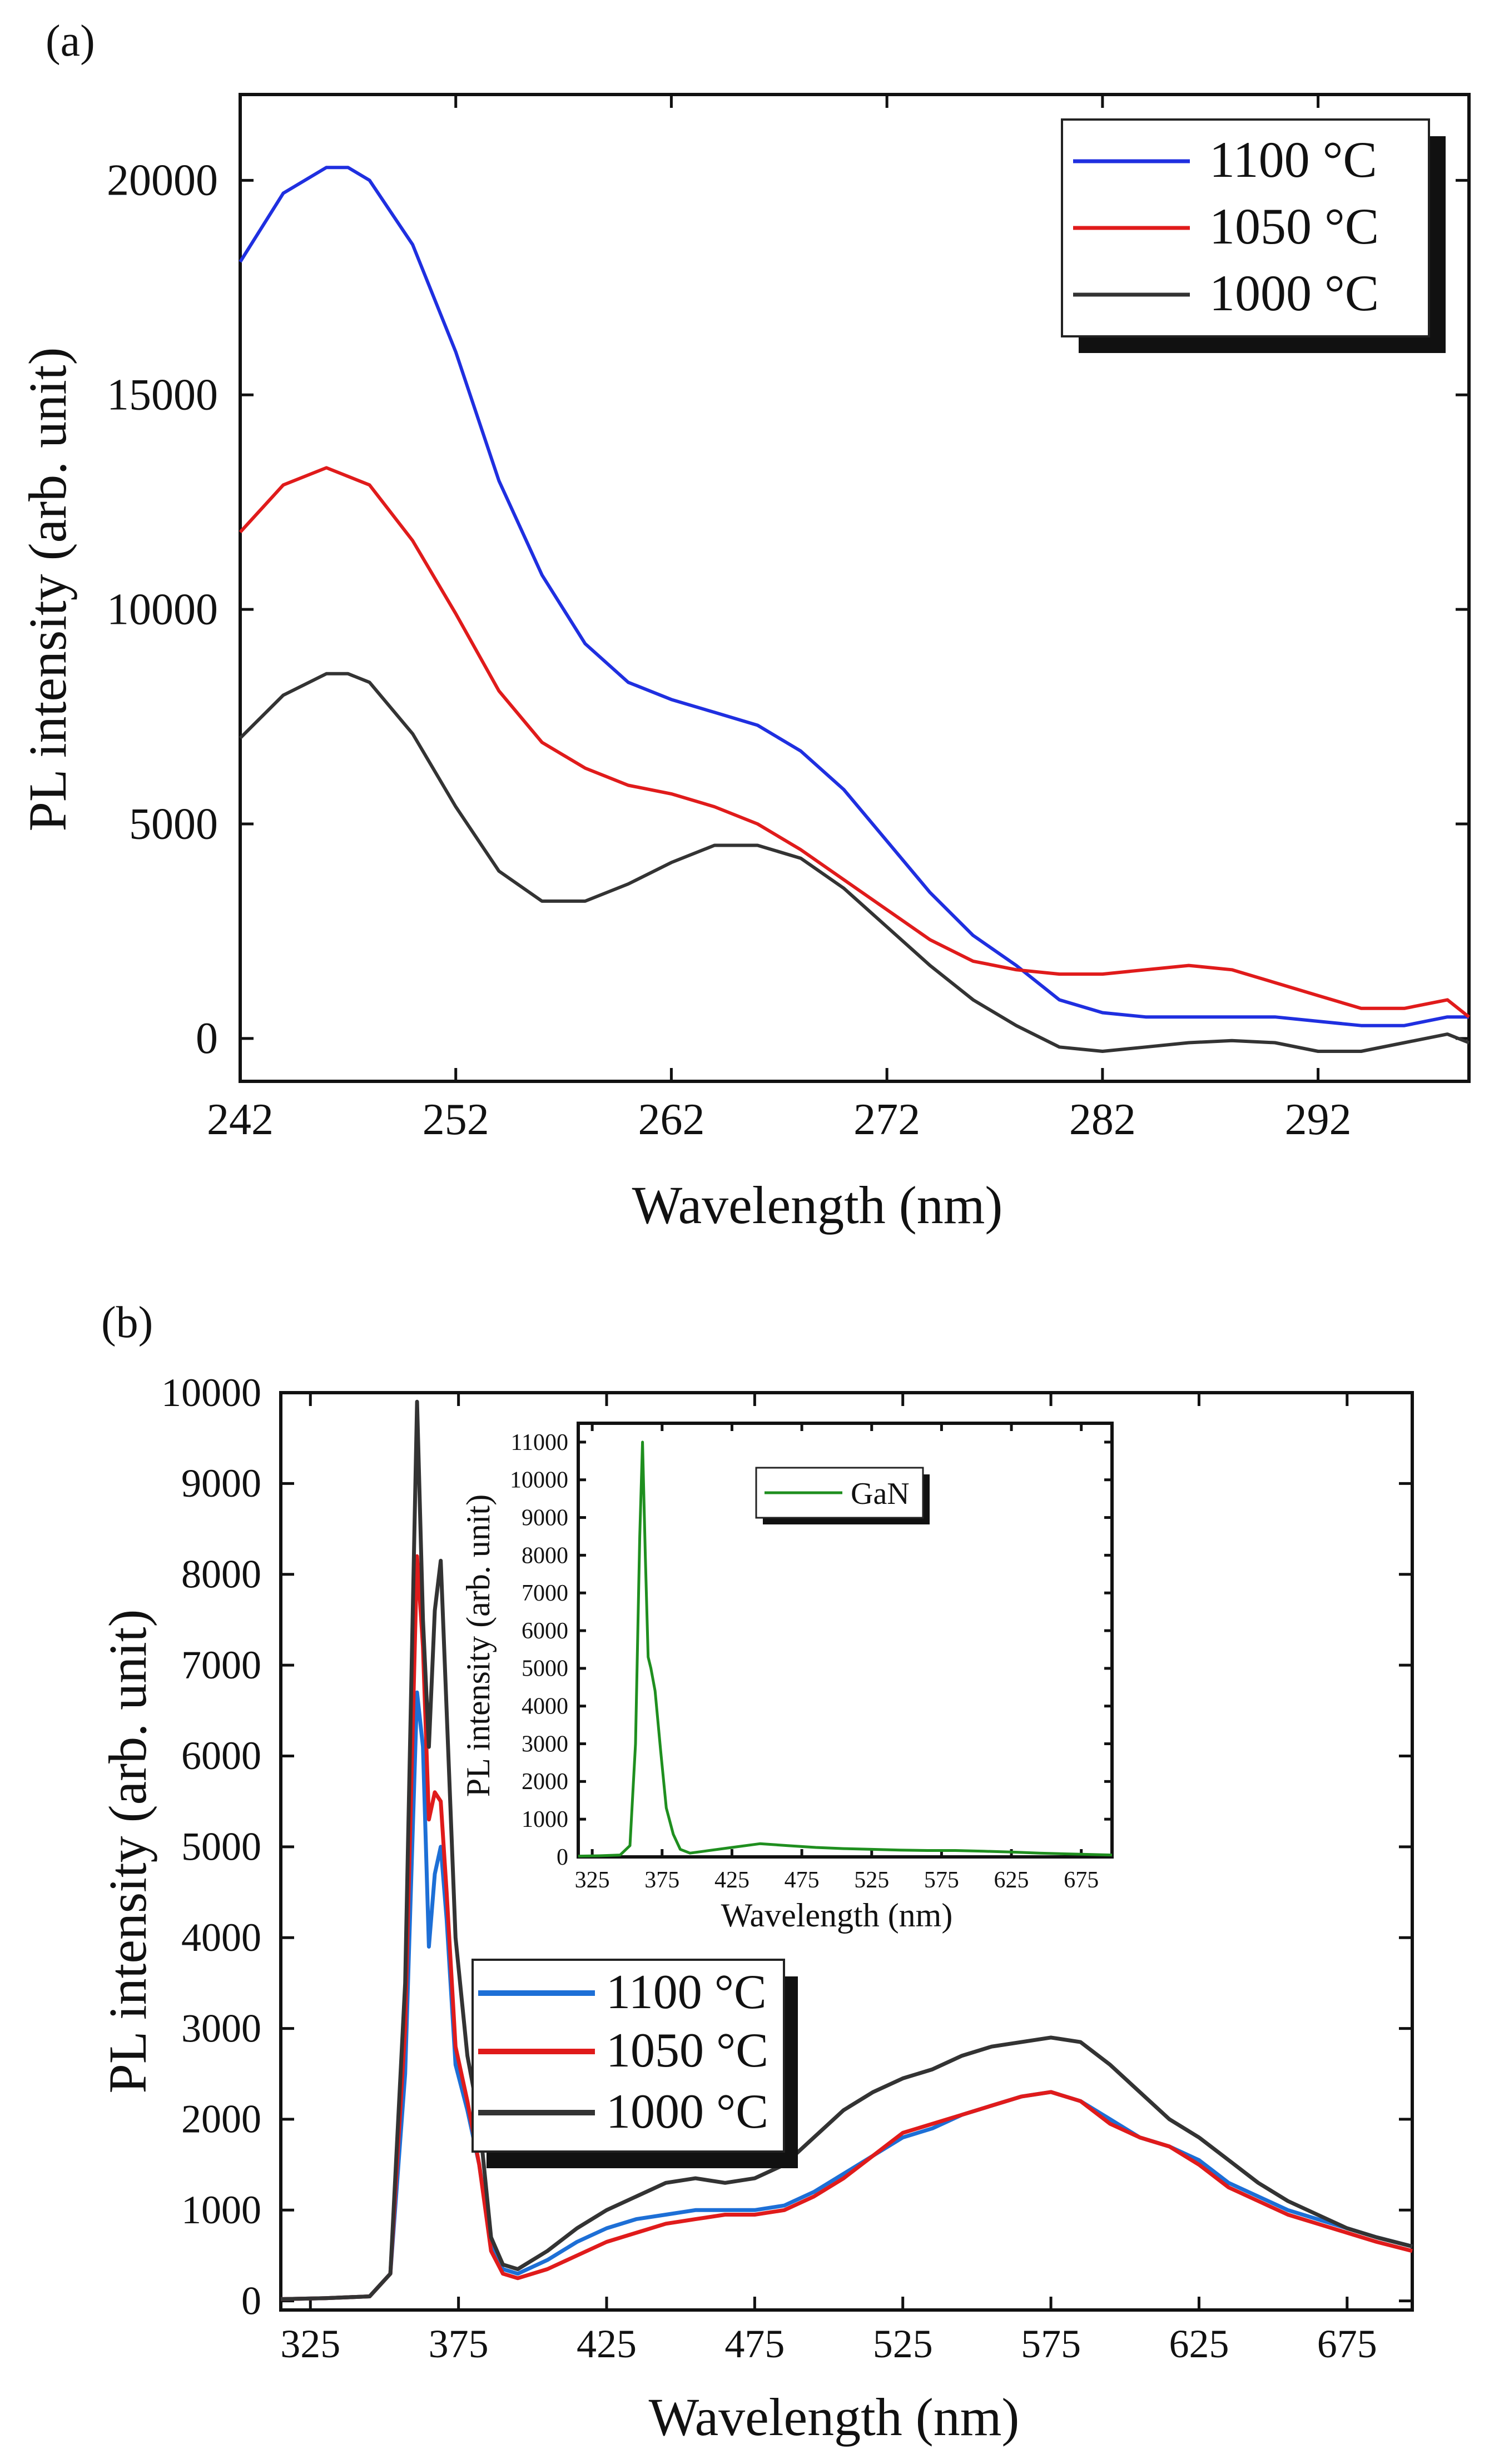 Image resolution: width=1499 pixels, height=2464 pixels. I want to click on panel-b-y-tick-label-6000: 6000, so click(221, 1755).